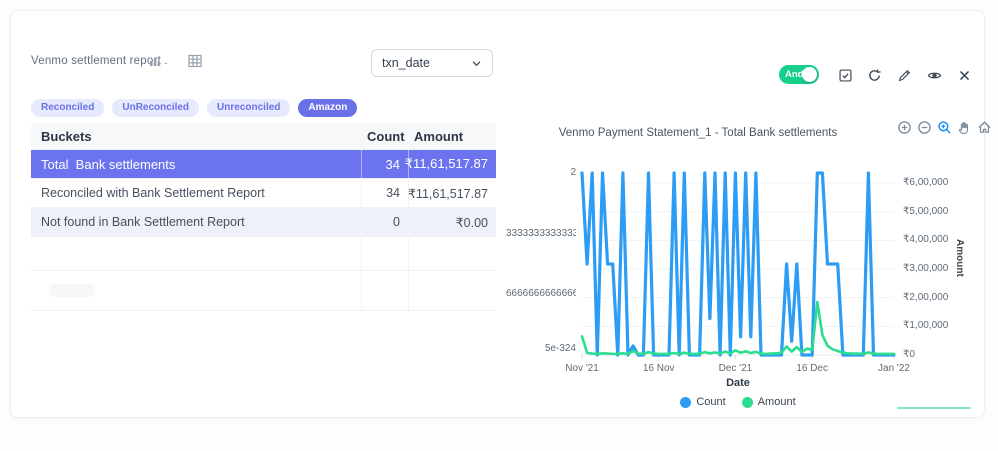 Image resolution: width=998 pixels, height=451 pixels. I want to click on x-axis-tick: Dec '21, so click(735, 368).